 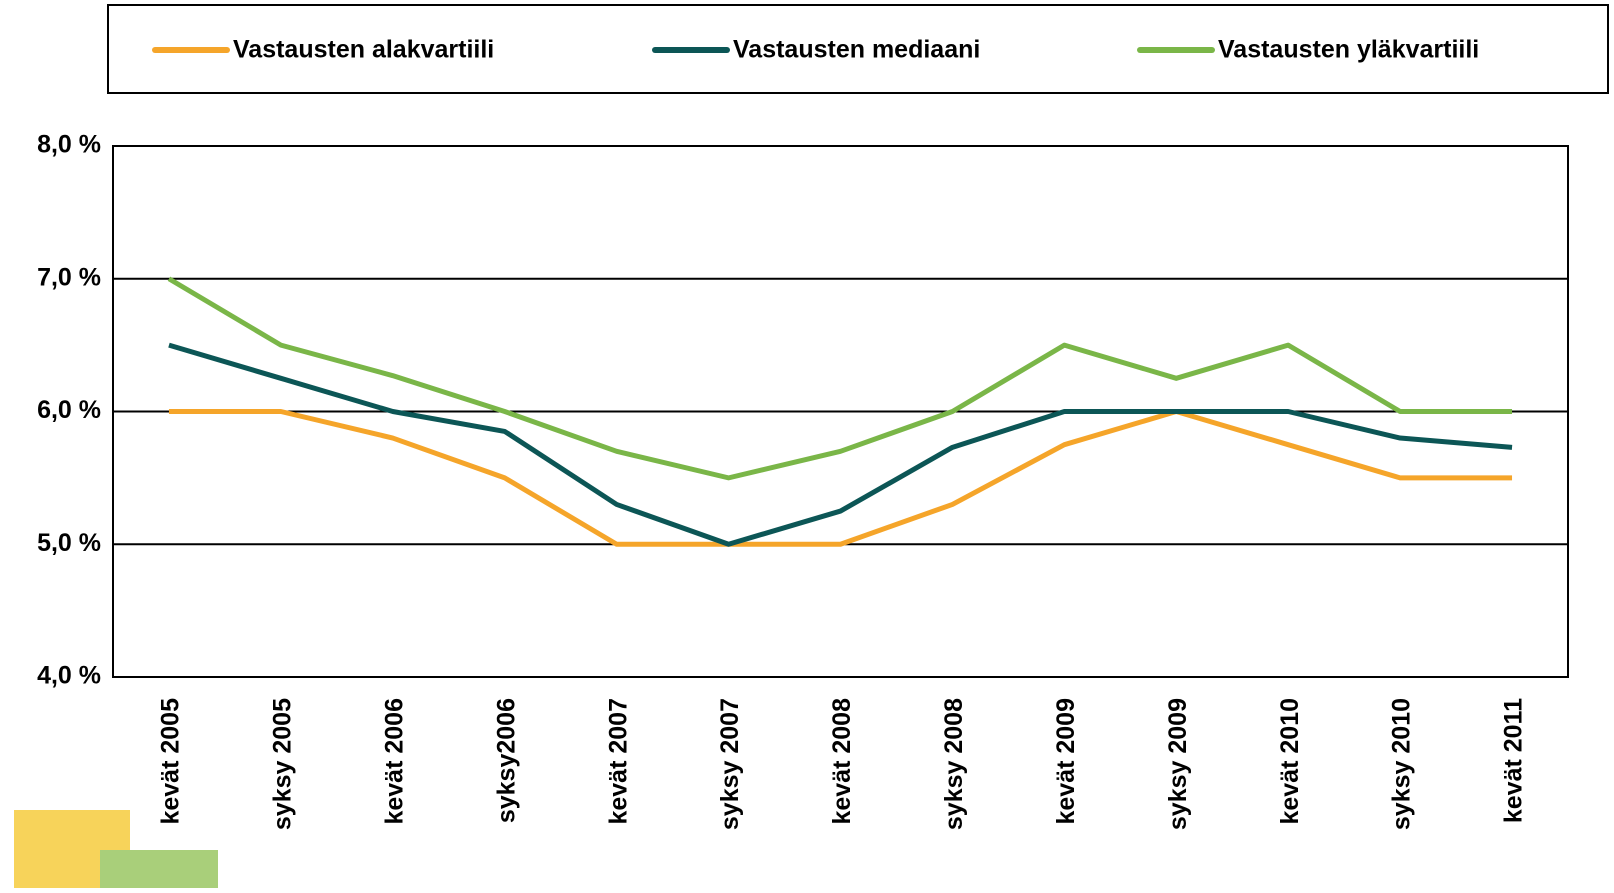 I want to click on x-tick-label: kevät 2006, so click(x=394, y=761).